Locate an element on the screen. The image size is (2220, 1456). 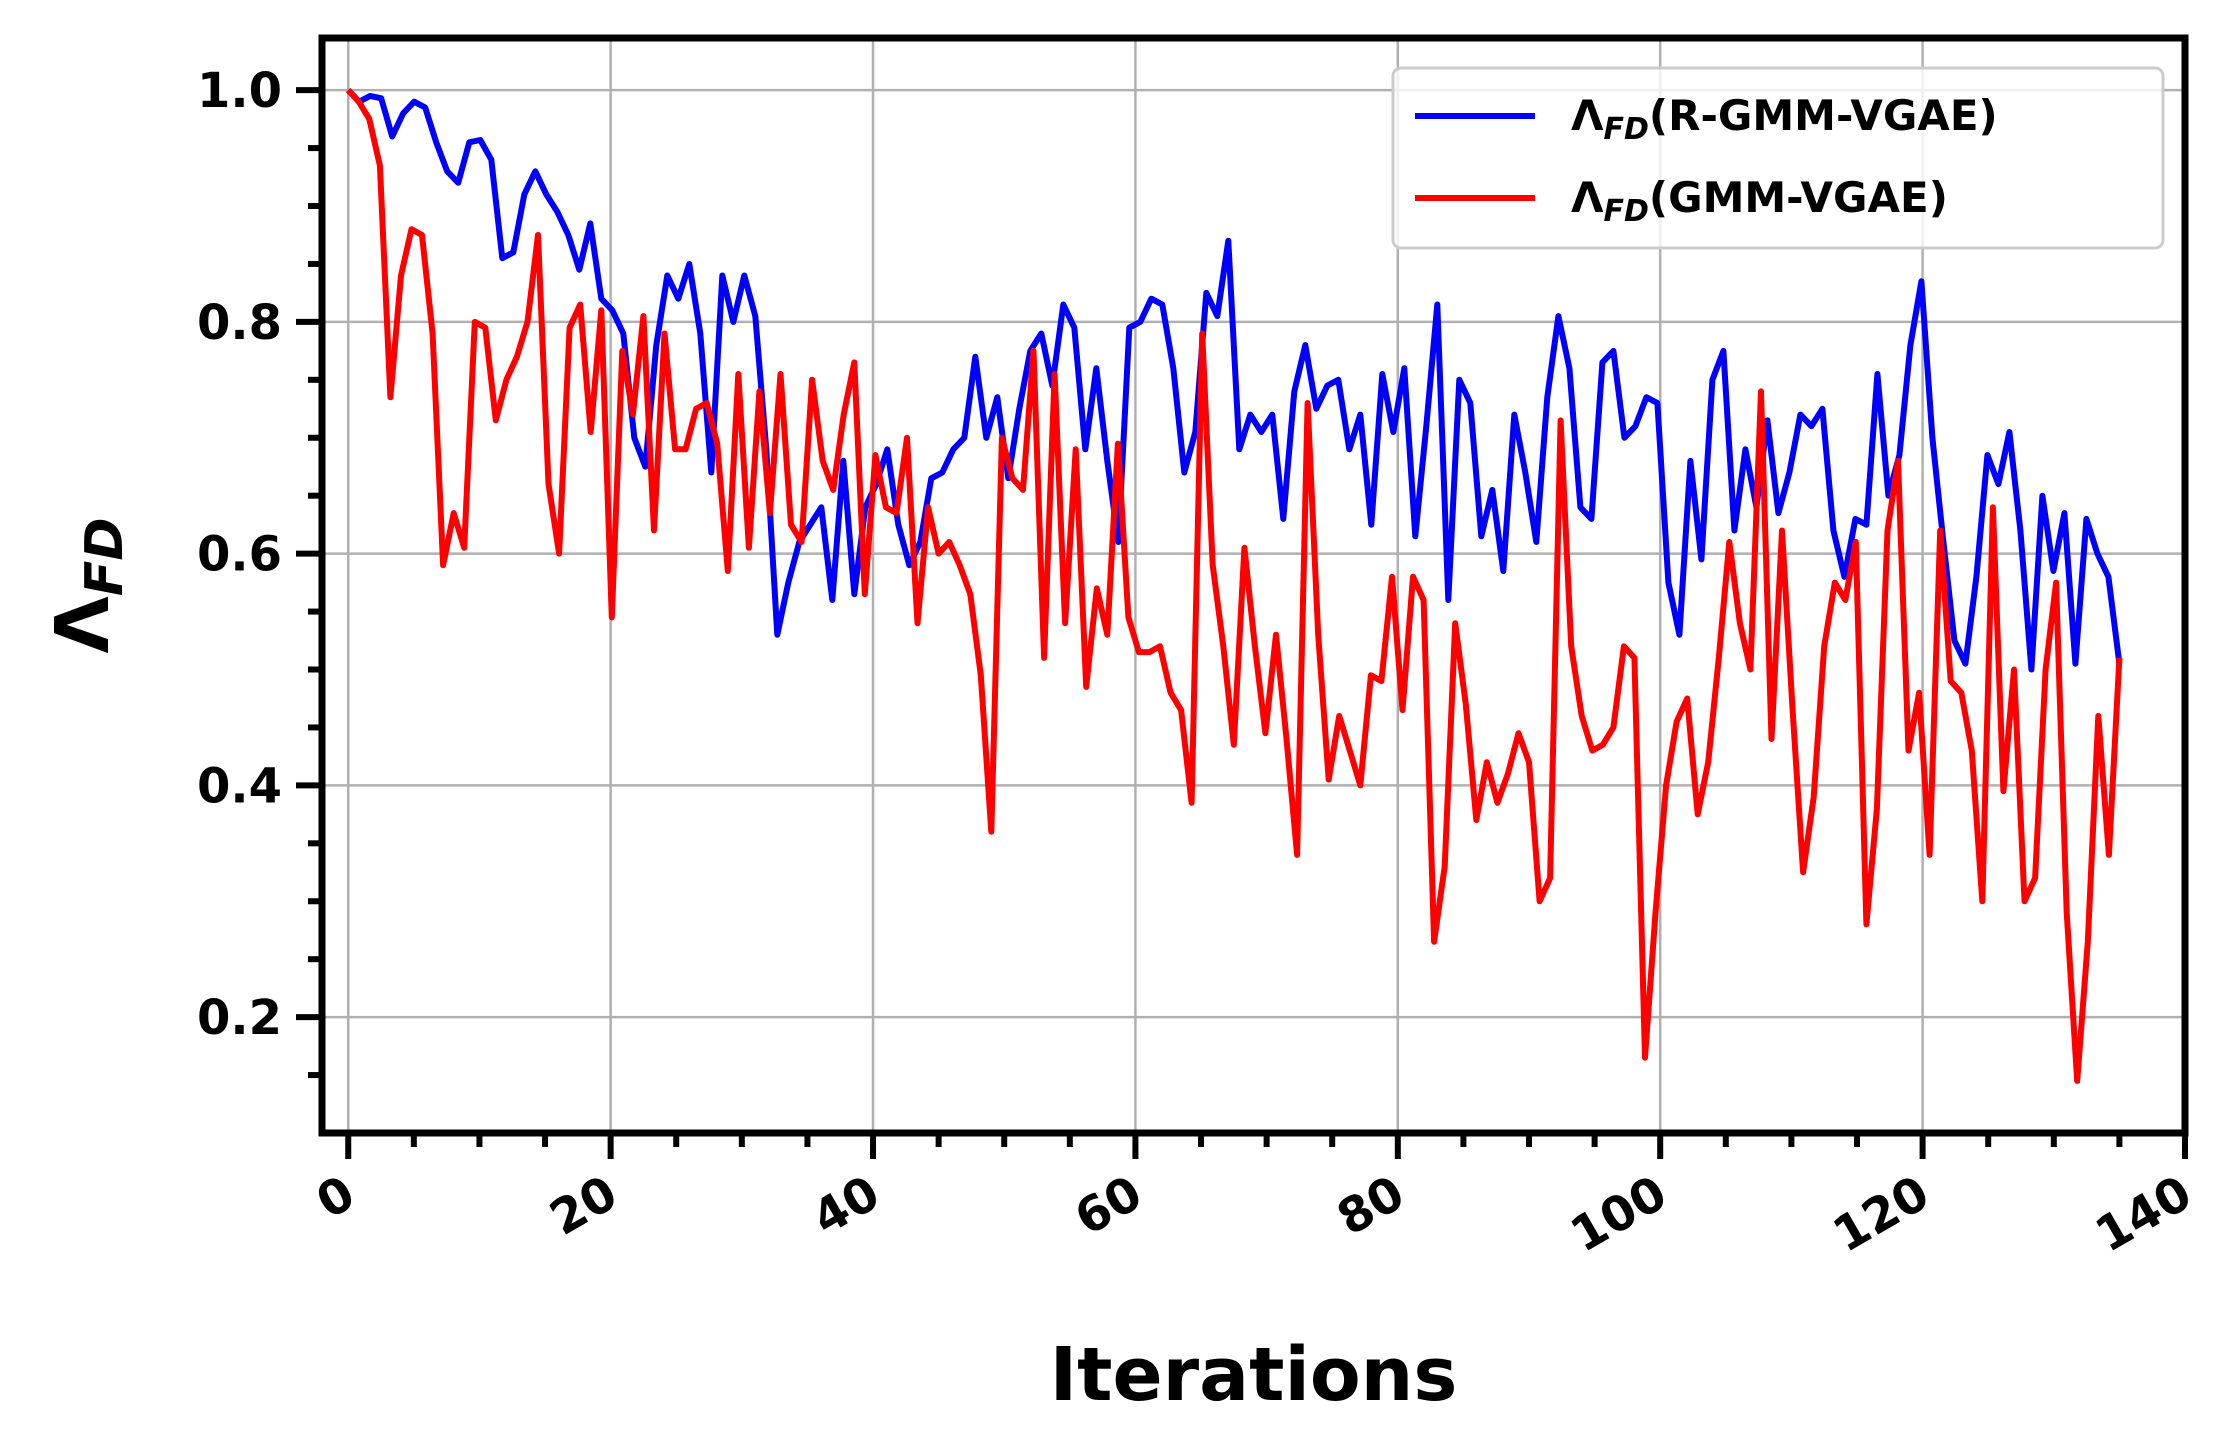
y-tick-label: 0.4 is located at coordinates (239, 786).